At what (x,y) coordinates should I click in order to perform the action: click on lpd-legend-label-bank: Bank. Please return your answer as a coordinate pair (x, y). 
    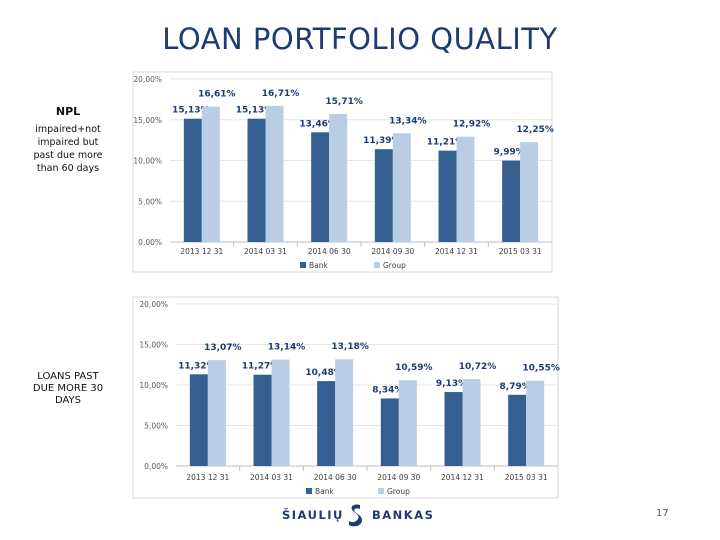
    Looking at the image, I should click on (324, 491).